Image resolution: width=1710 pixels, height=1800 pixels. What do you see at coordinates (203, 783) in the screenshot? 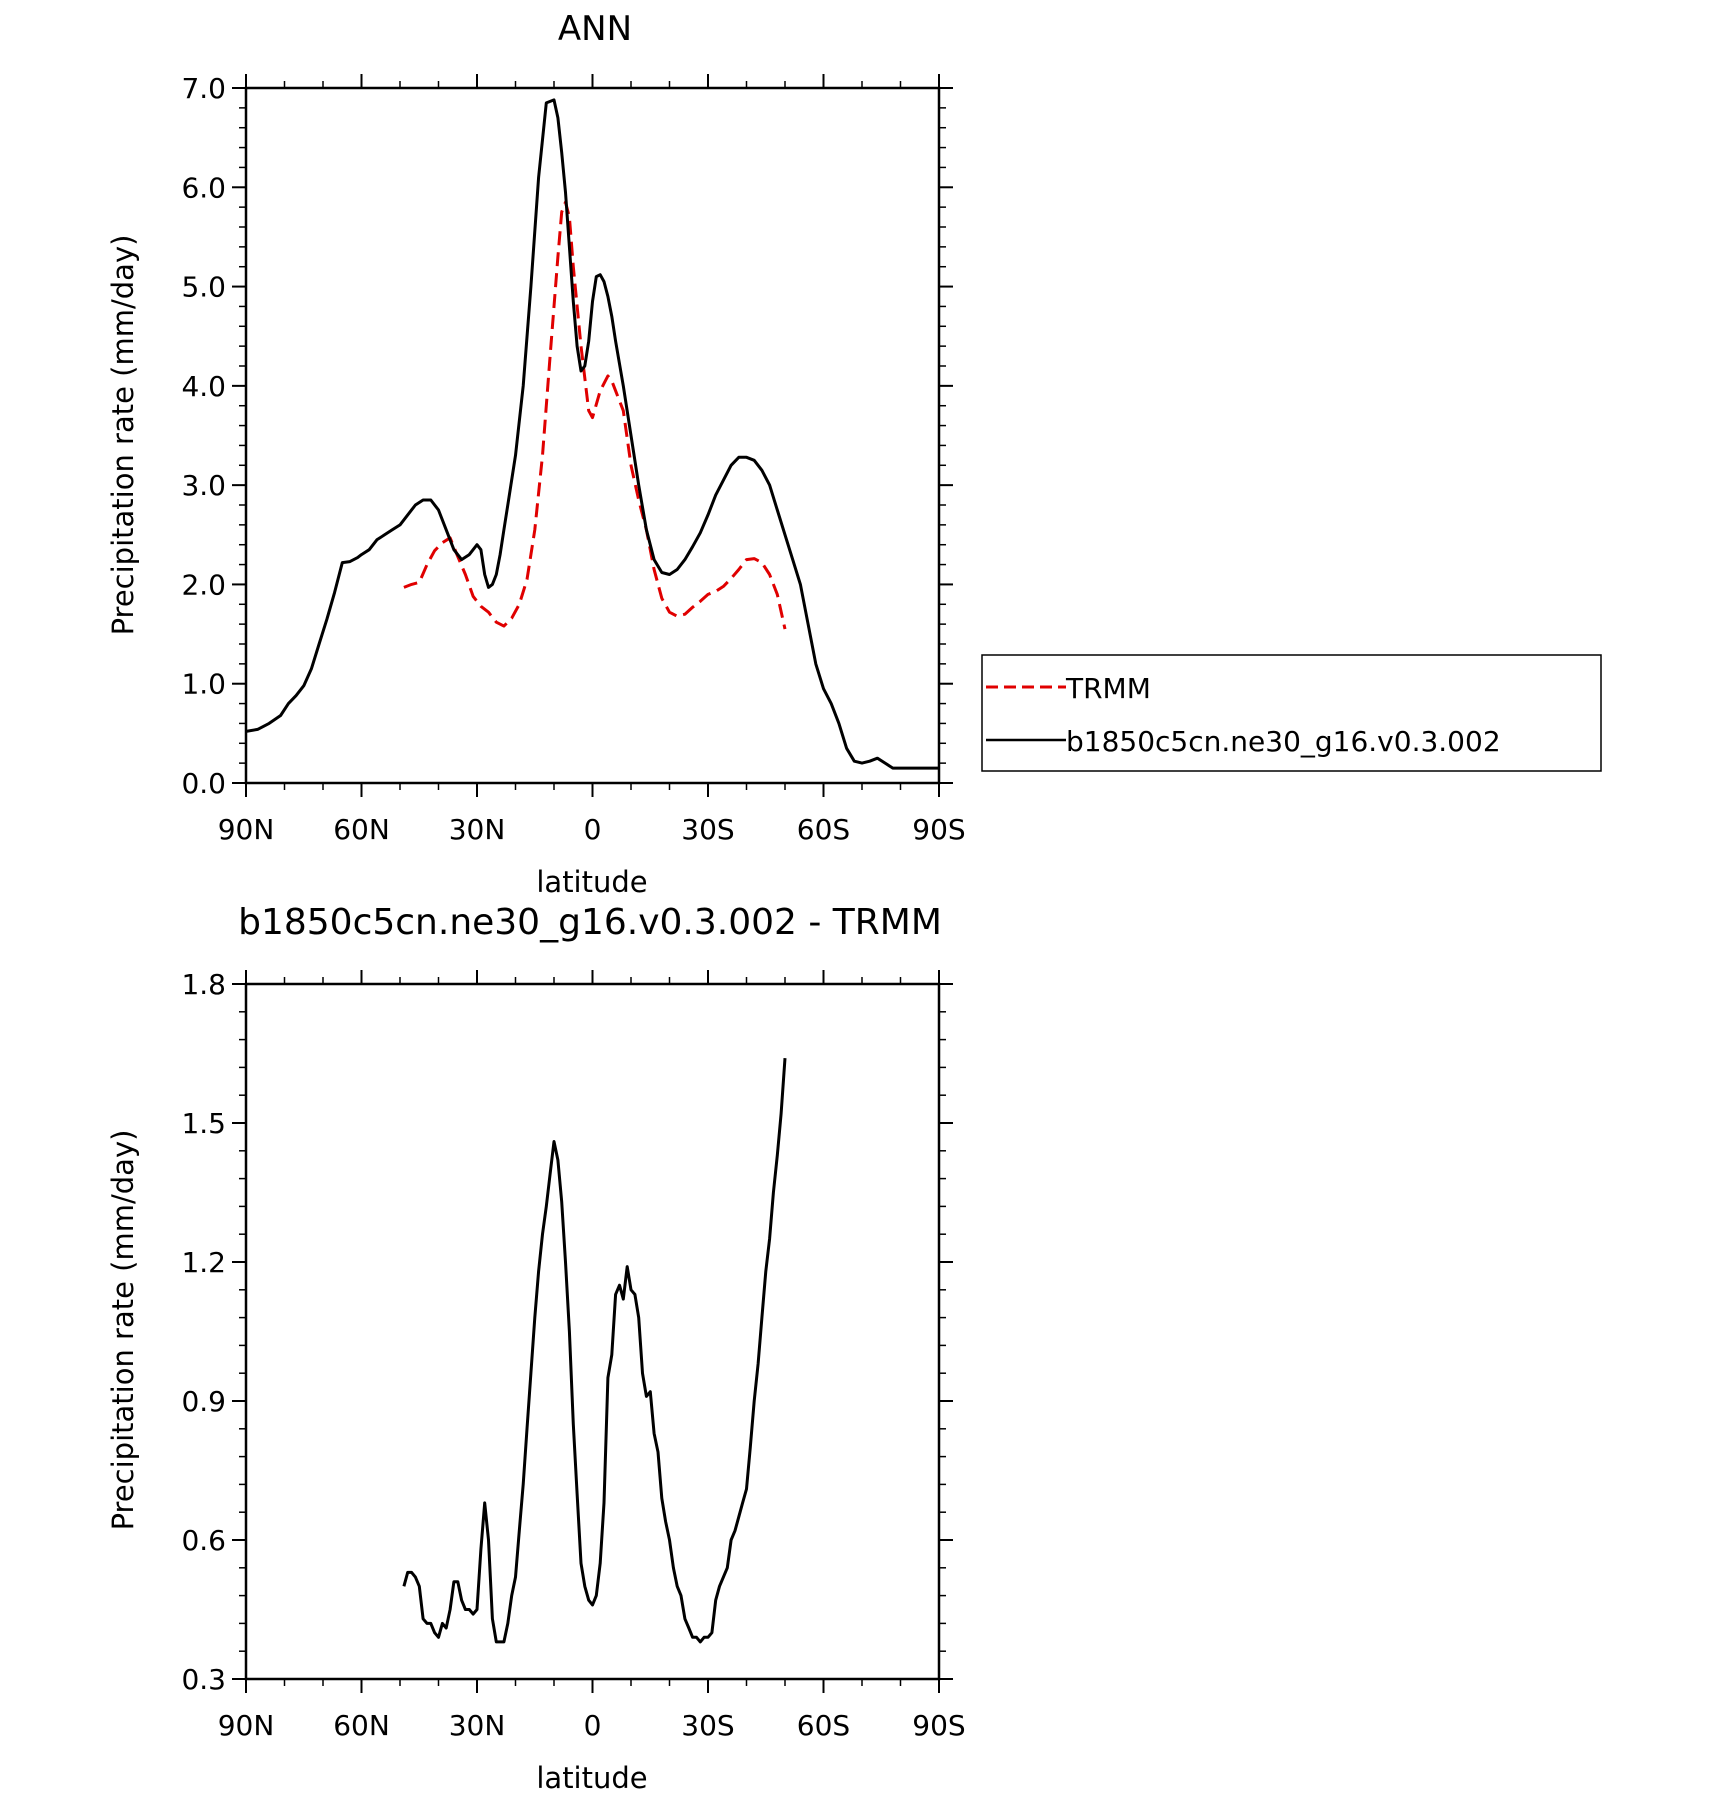
I see `y-tick-label: 0.0` at bounding box center [203, 783].